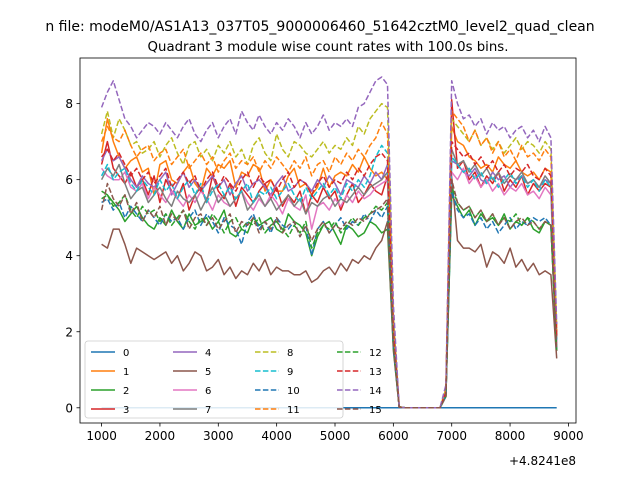 The height and width of the screenshot is (480, 640). I want to click on y-tick-label: 6, so click(69, 180).